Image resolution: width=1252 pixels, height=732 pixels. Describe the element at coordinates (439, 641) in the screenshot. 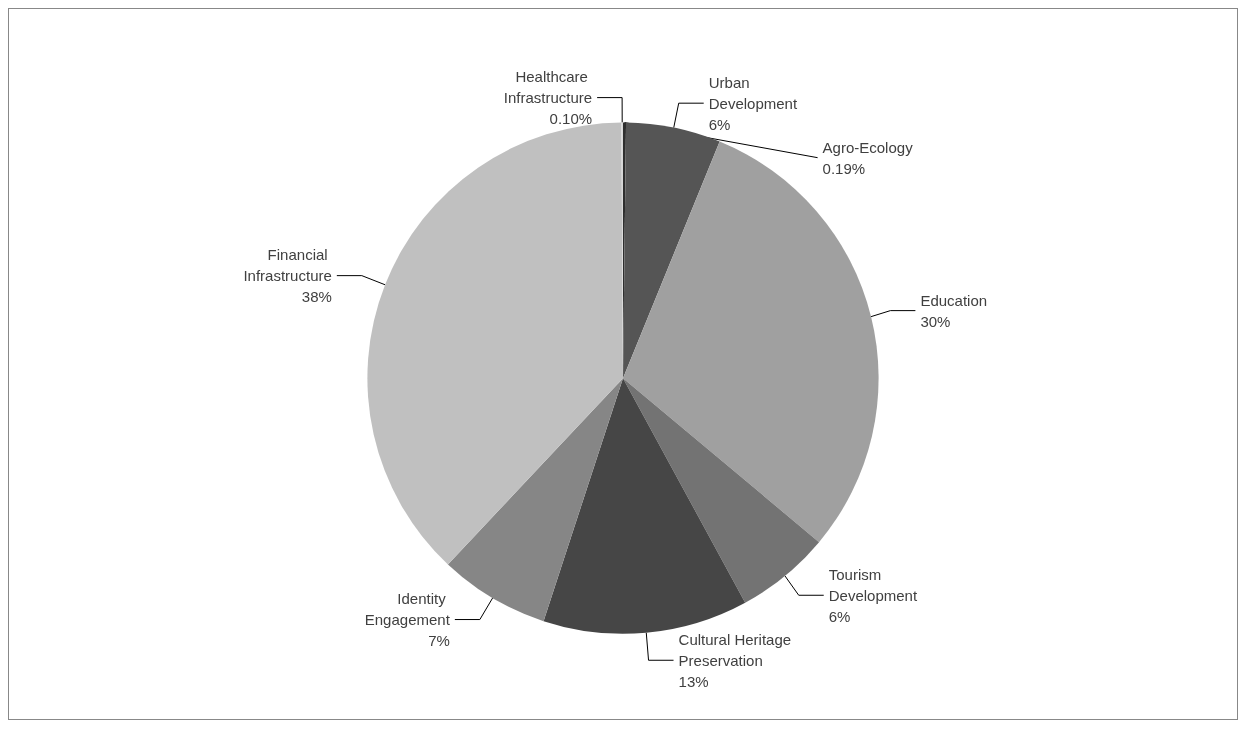

I see `data-label: 7%` at that location.